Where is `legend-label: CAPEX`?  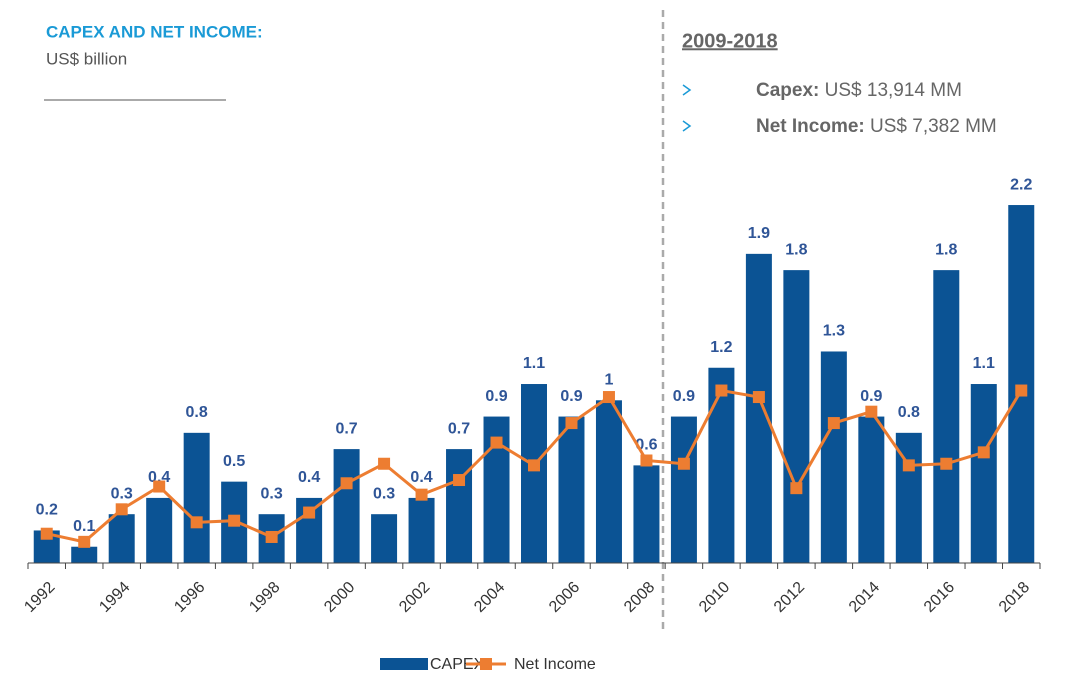 legend-label: CAPEX is located at coordinates (457, 664).